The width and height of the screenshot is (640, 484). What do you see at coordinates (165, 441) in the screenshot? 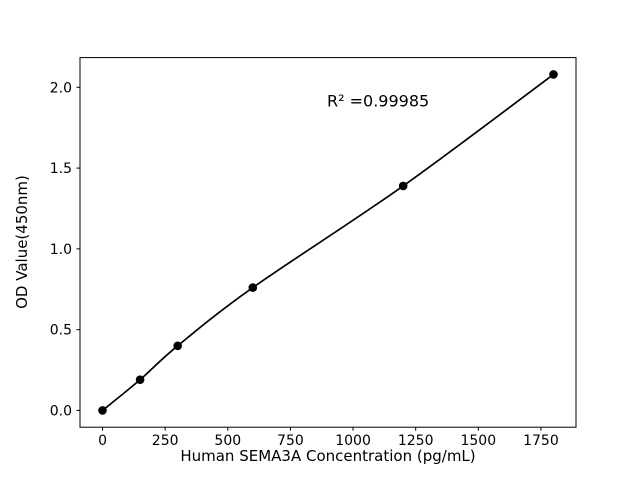
I see `x-tick-label: 250` at bounding box center [165, 441].